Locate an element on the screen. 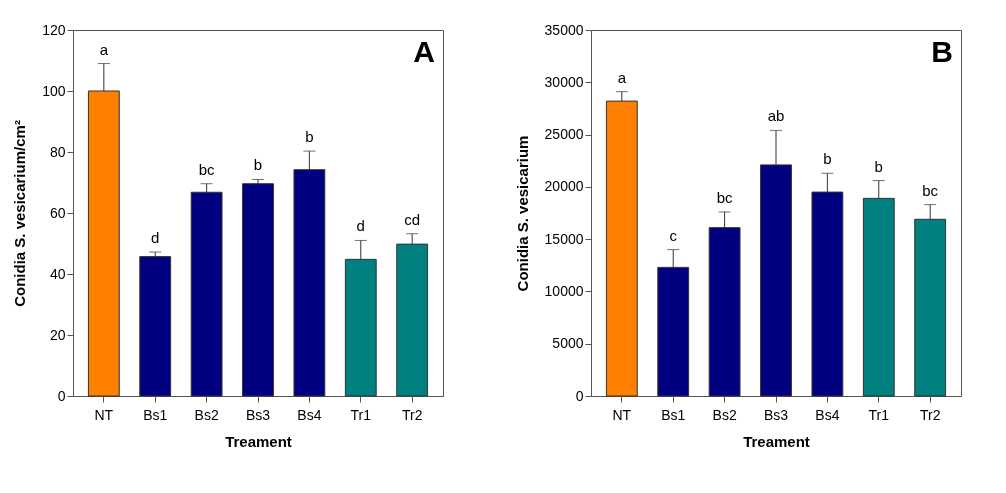  annotation: ab is located at coordinates (776, 116).